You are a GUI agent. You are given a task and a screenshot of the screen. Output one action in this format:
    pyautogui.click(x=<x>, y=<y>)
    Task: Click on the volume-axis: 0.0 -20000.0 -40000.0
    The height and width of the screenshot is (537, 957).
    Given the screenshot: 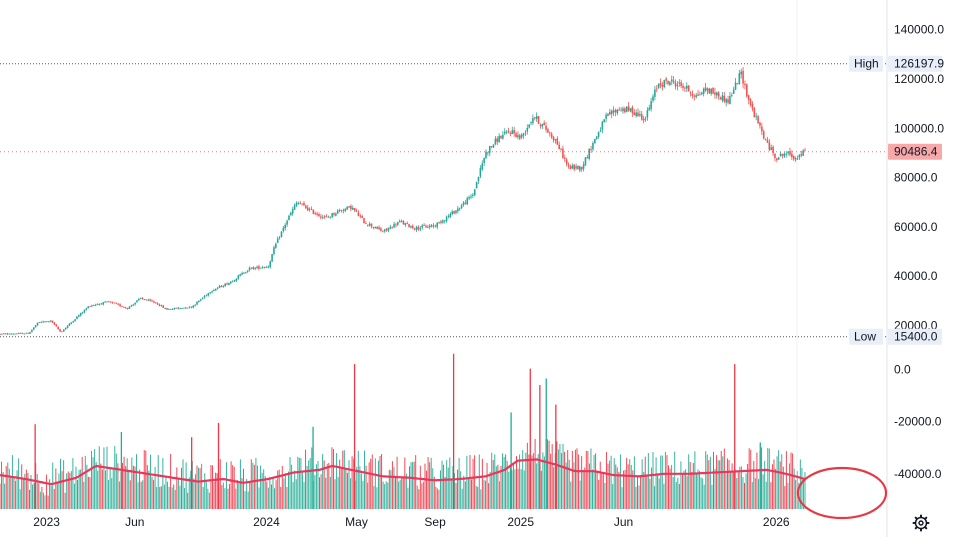 What is the action you would take?
    pyautogui.click(x=918, y=421)
    